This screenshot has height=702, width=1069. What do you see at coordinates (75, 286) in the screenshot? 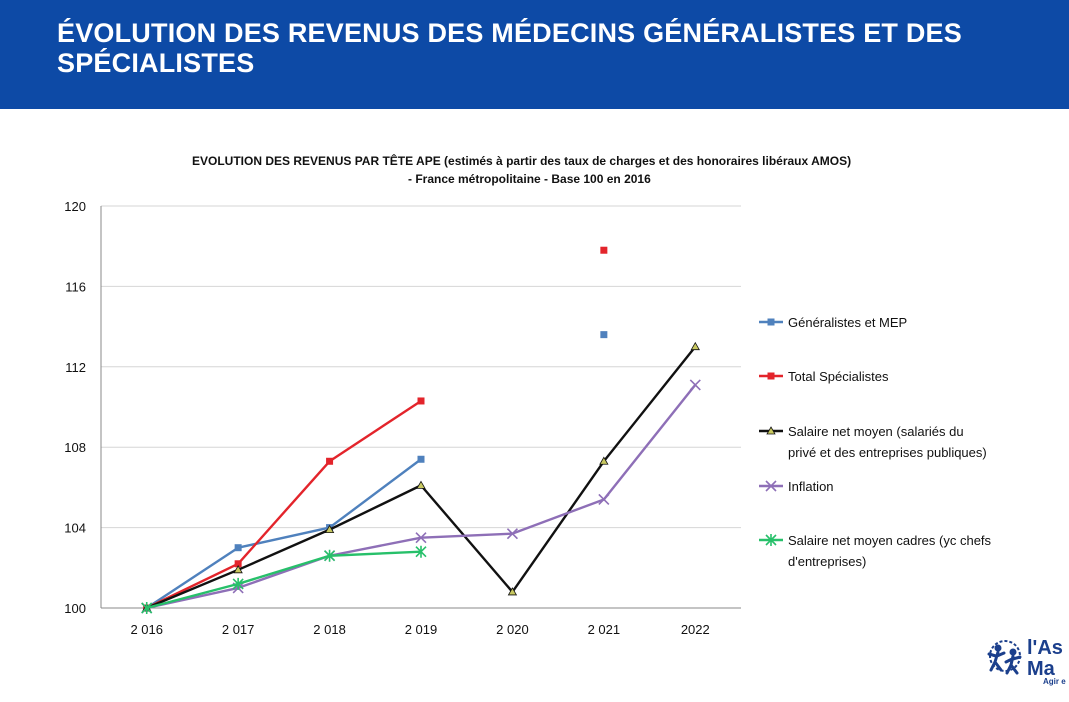
I see `y-tick-label: 116` at bounding box center [75, 286].